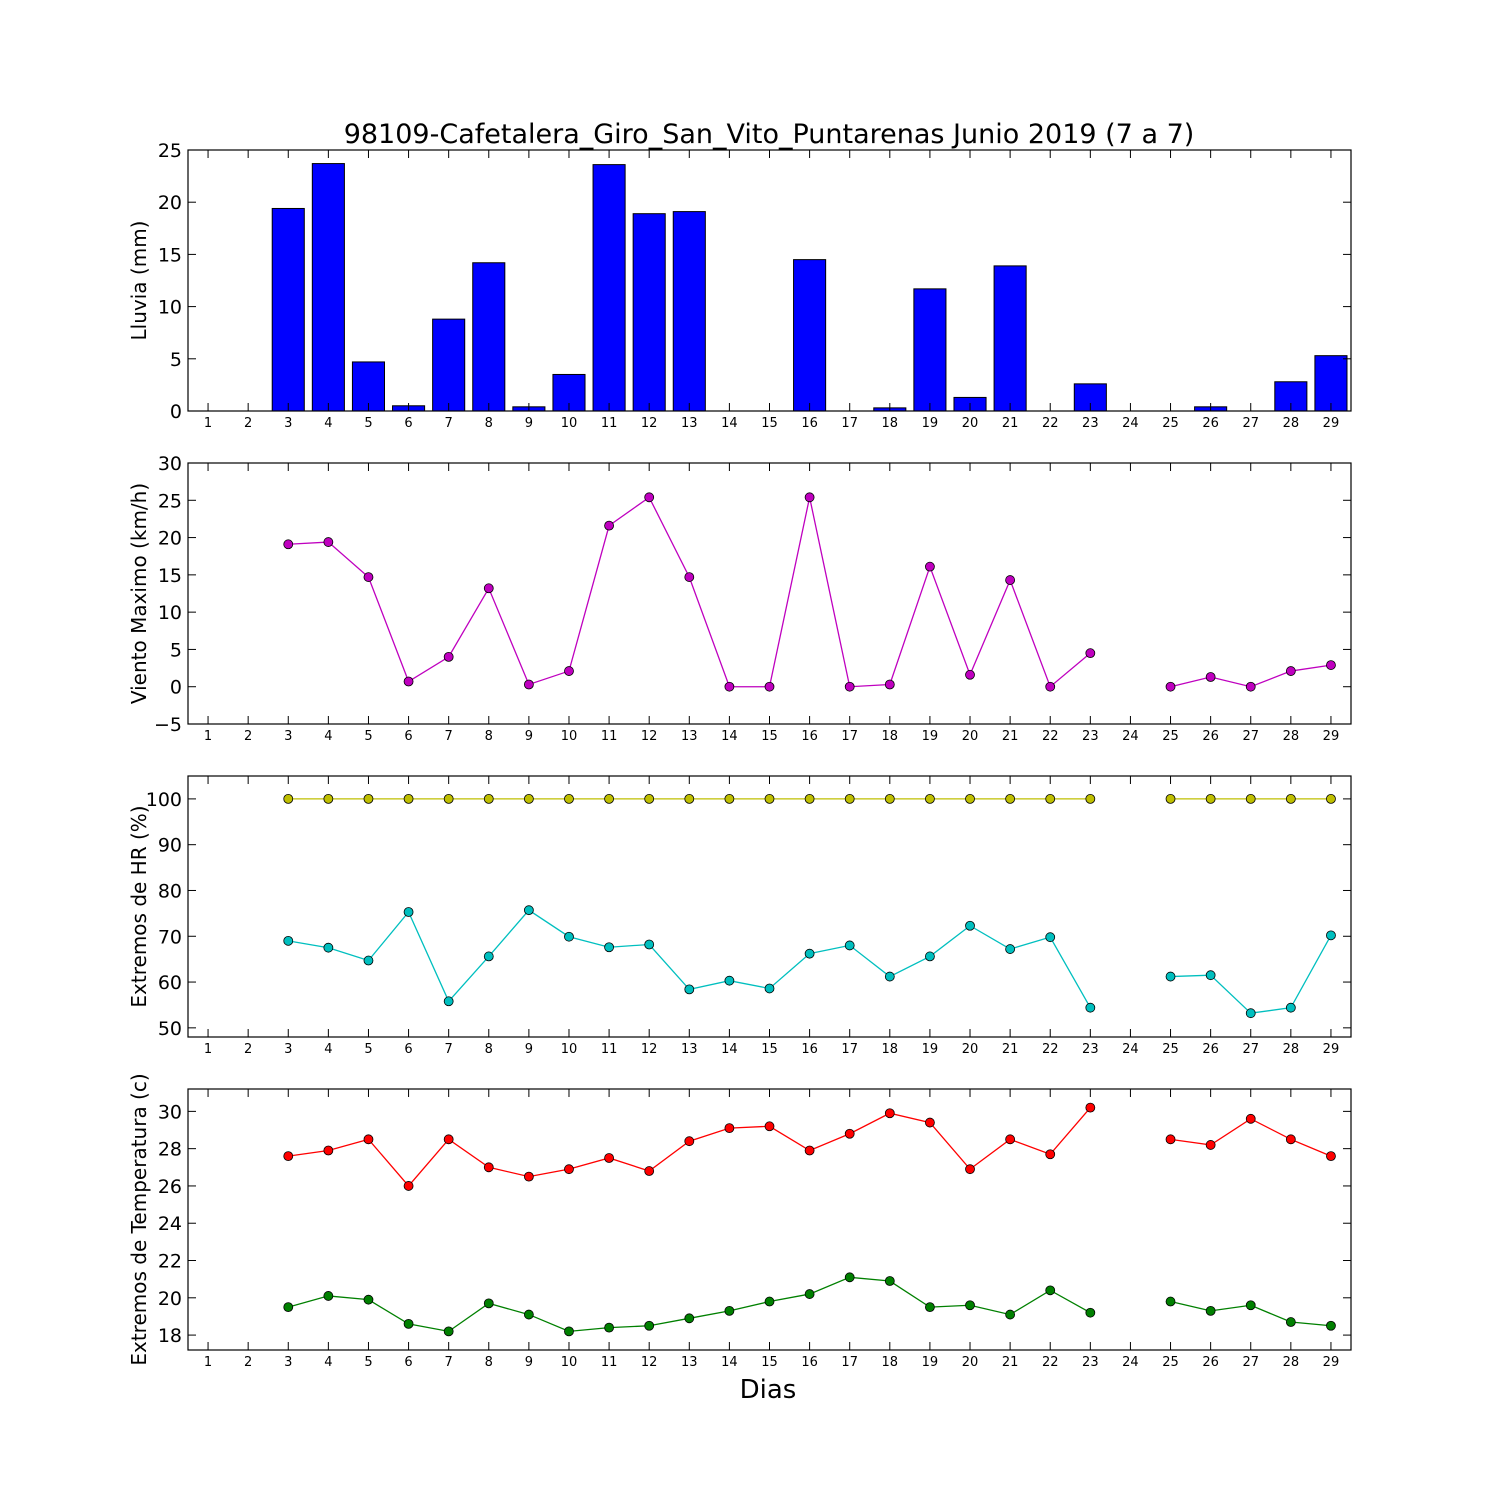 The width and height of the screenshot is (1500, 1500). I want to click on y-axis-label: Lluvia (mm), so click(139, 281).